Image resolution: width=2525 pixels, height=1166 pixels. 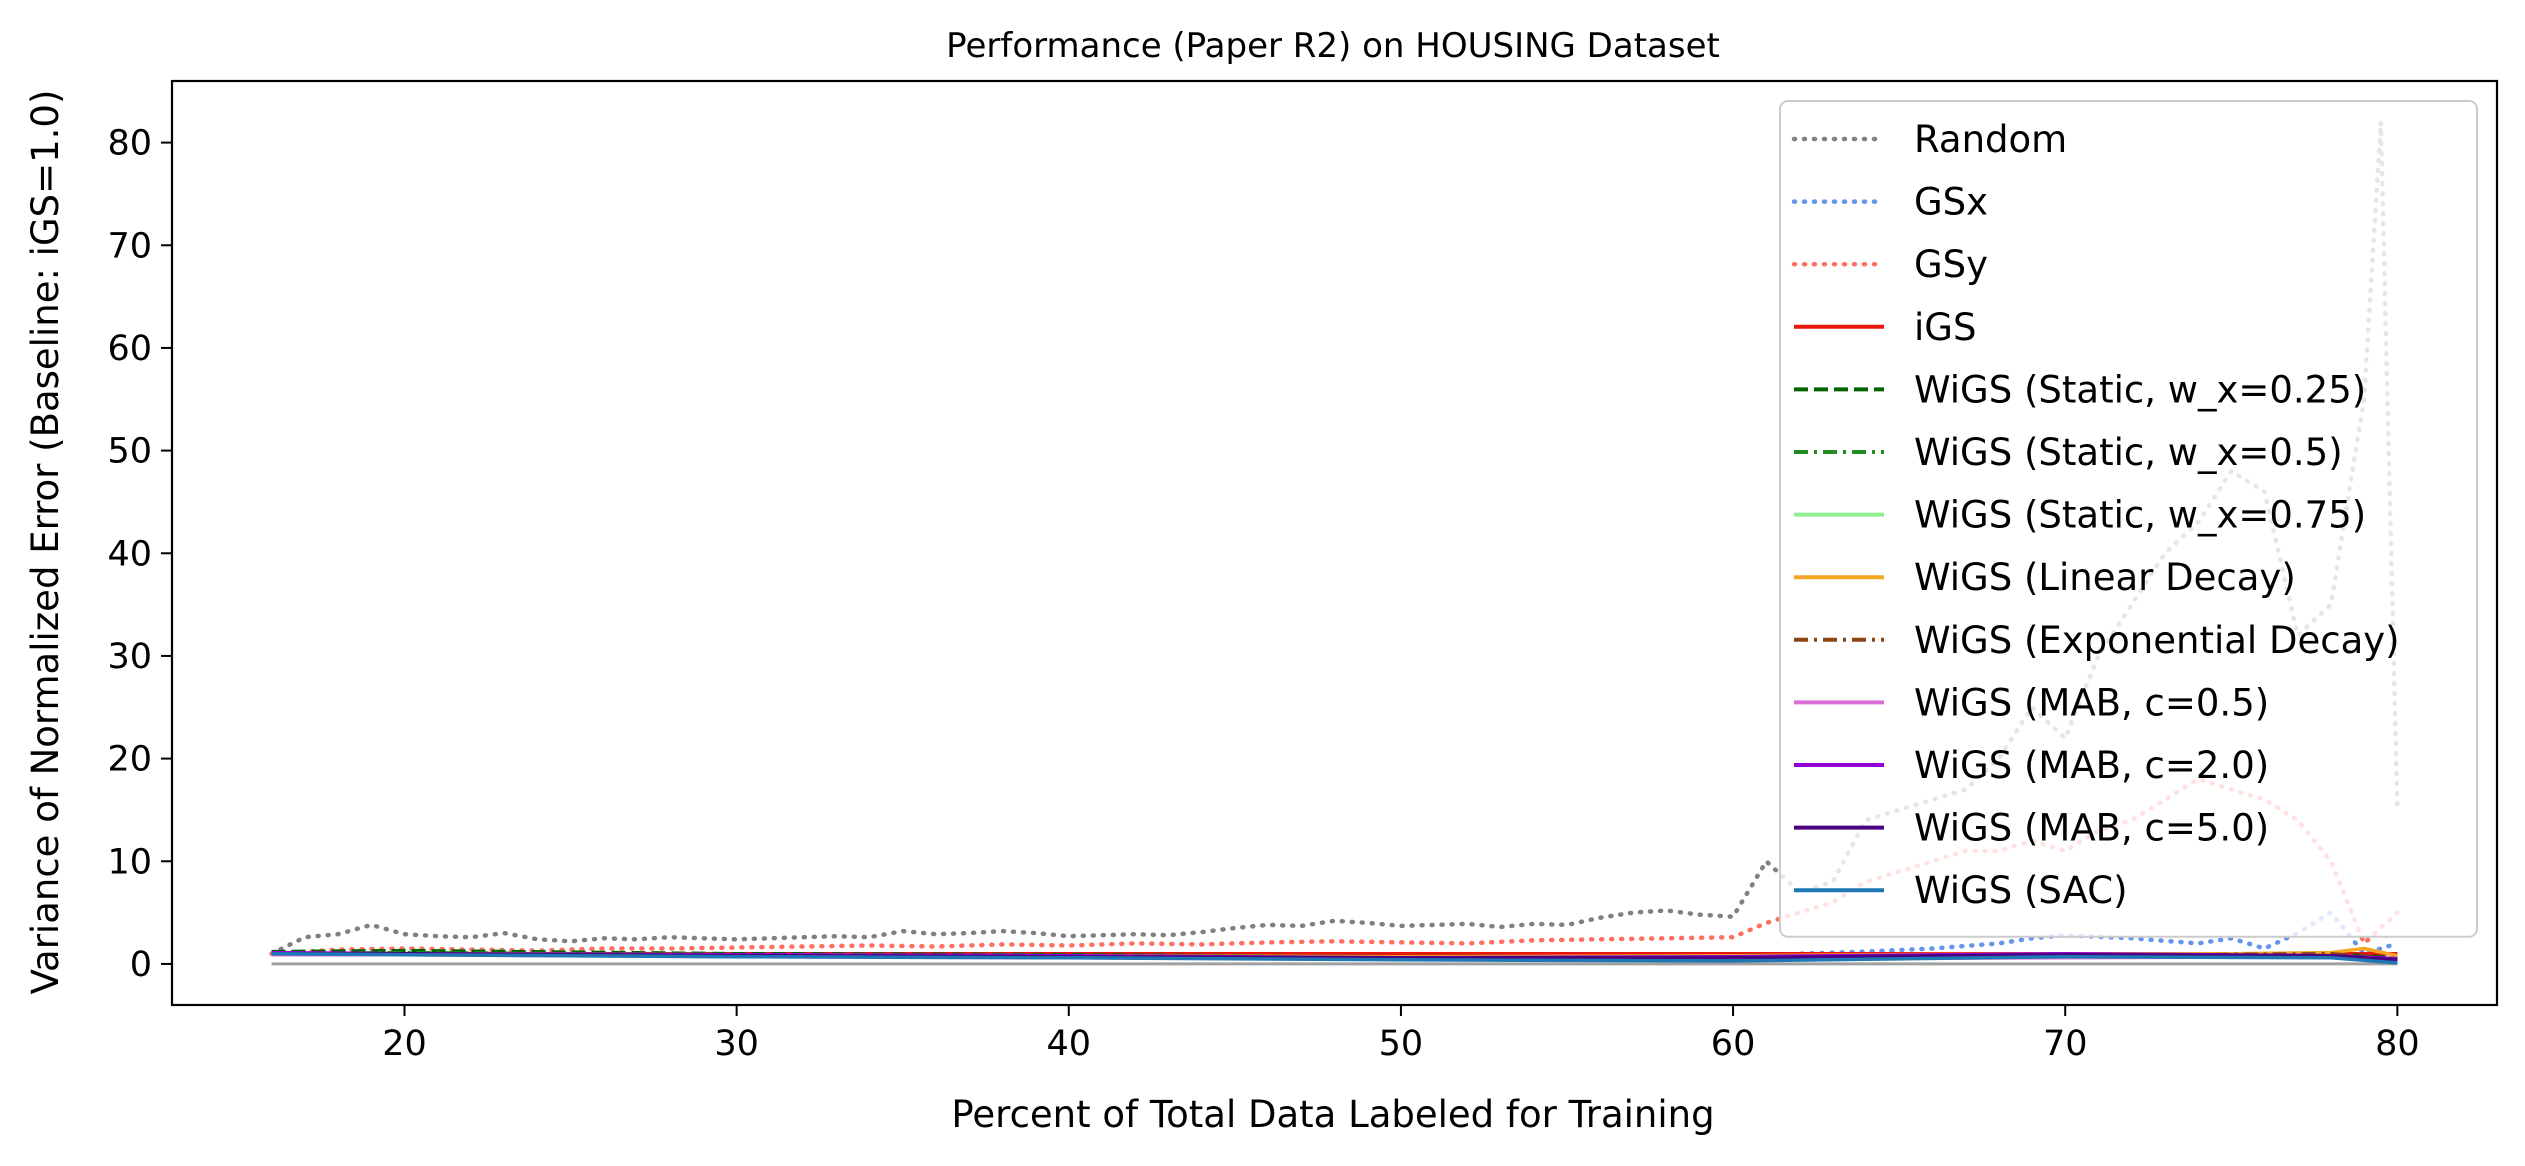 I want to click on x-axis: 20 30 40 50 60 70 80, so click(x=1401, y=1034).